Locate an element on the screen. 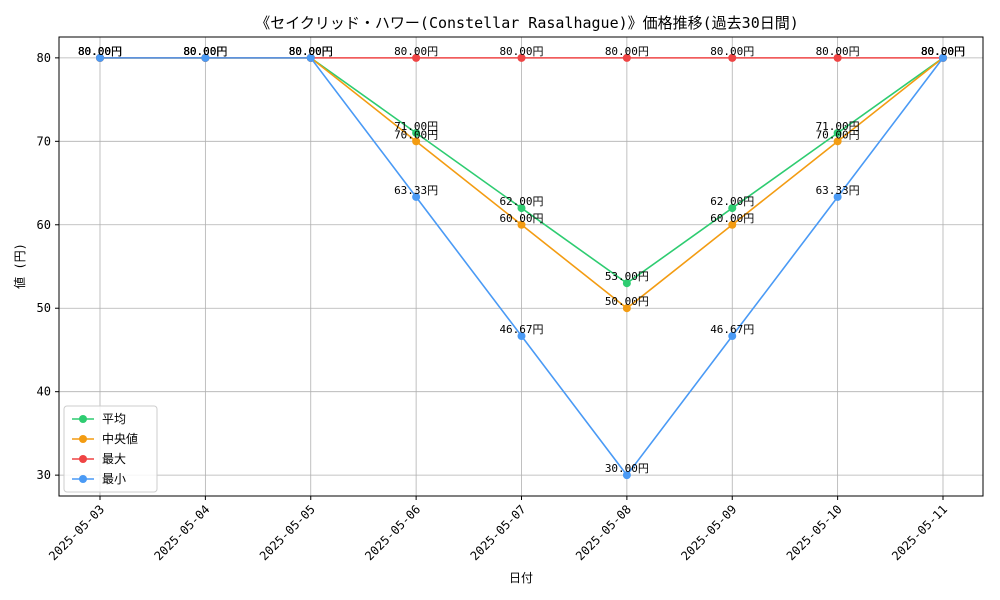 The height and width of the screenshot is (600, 1000). x-tick-label: 2025-05-08 is located at coordinates (603, 532).